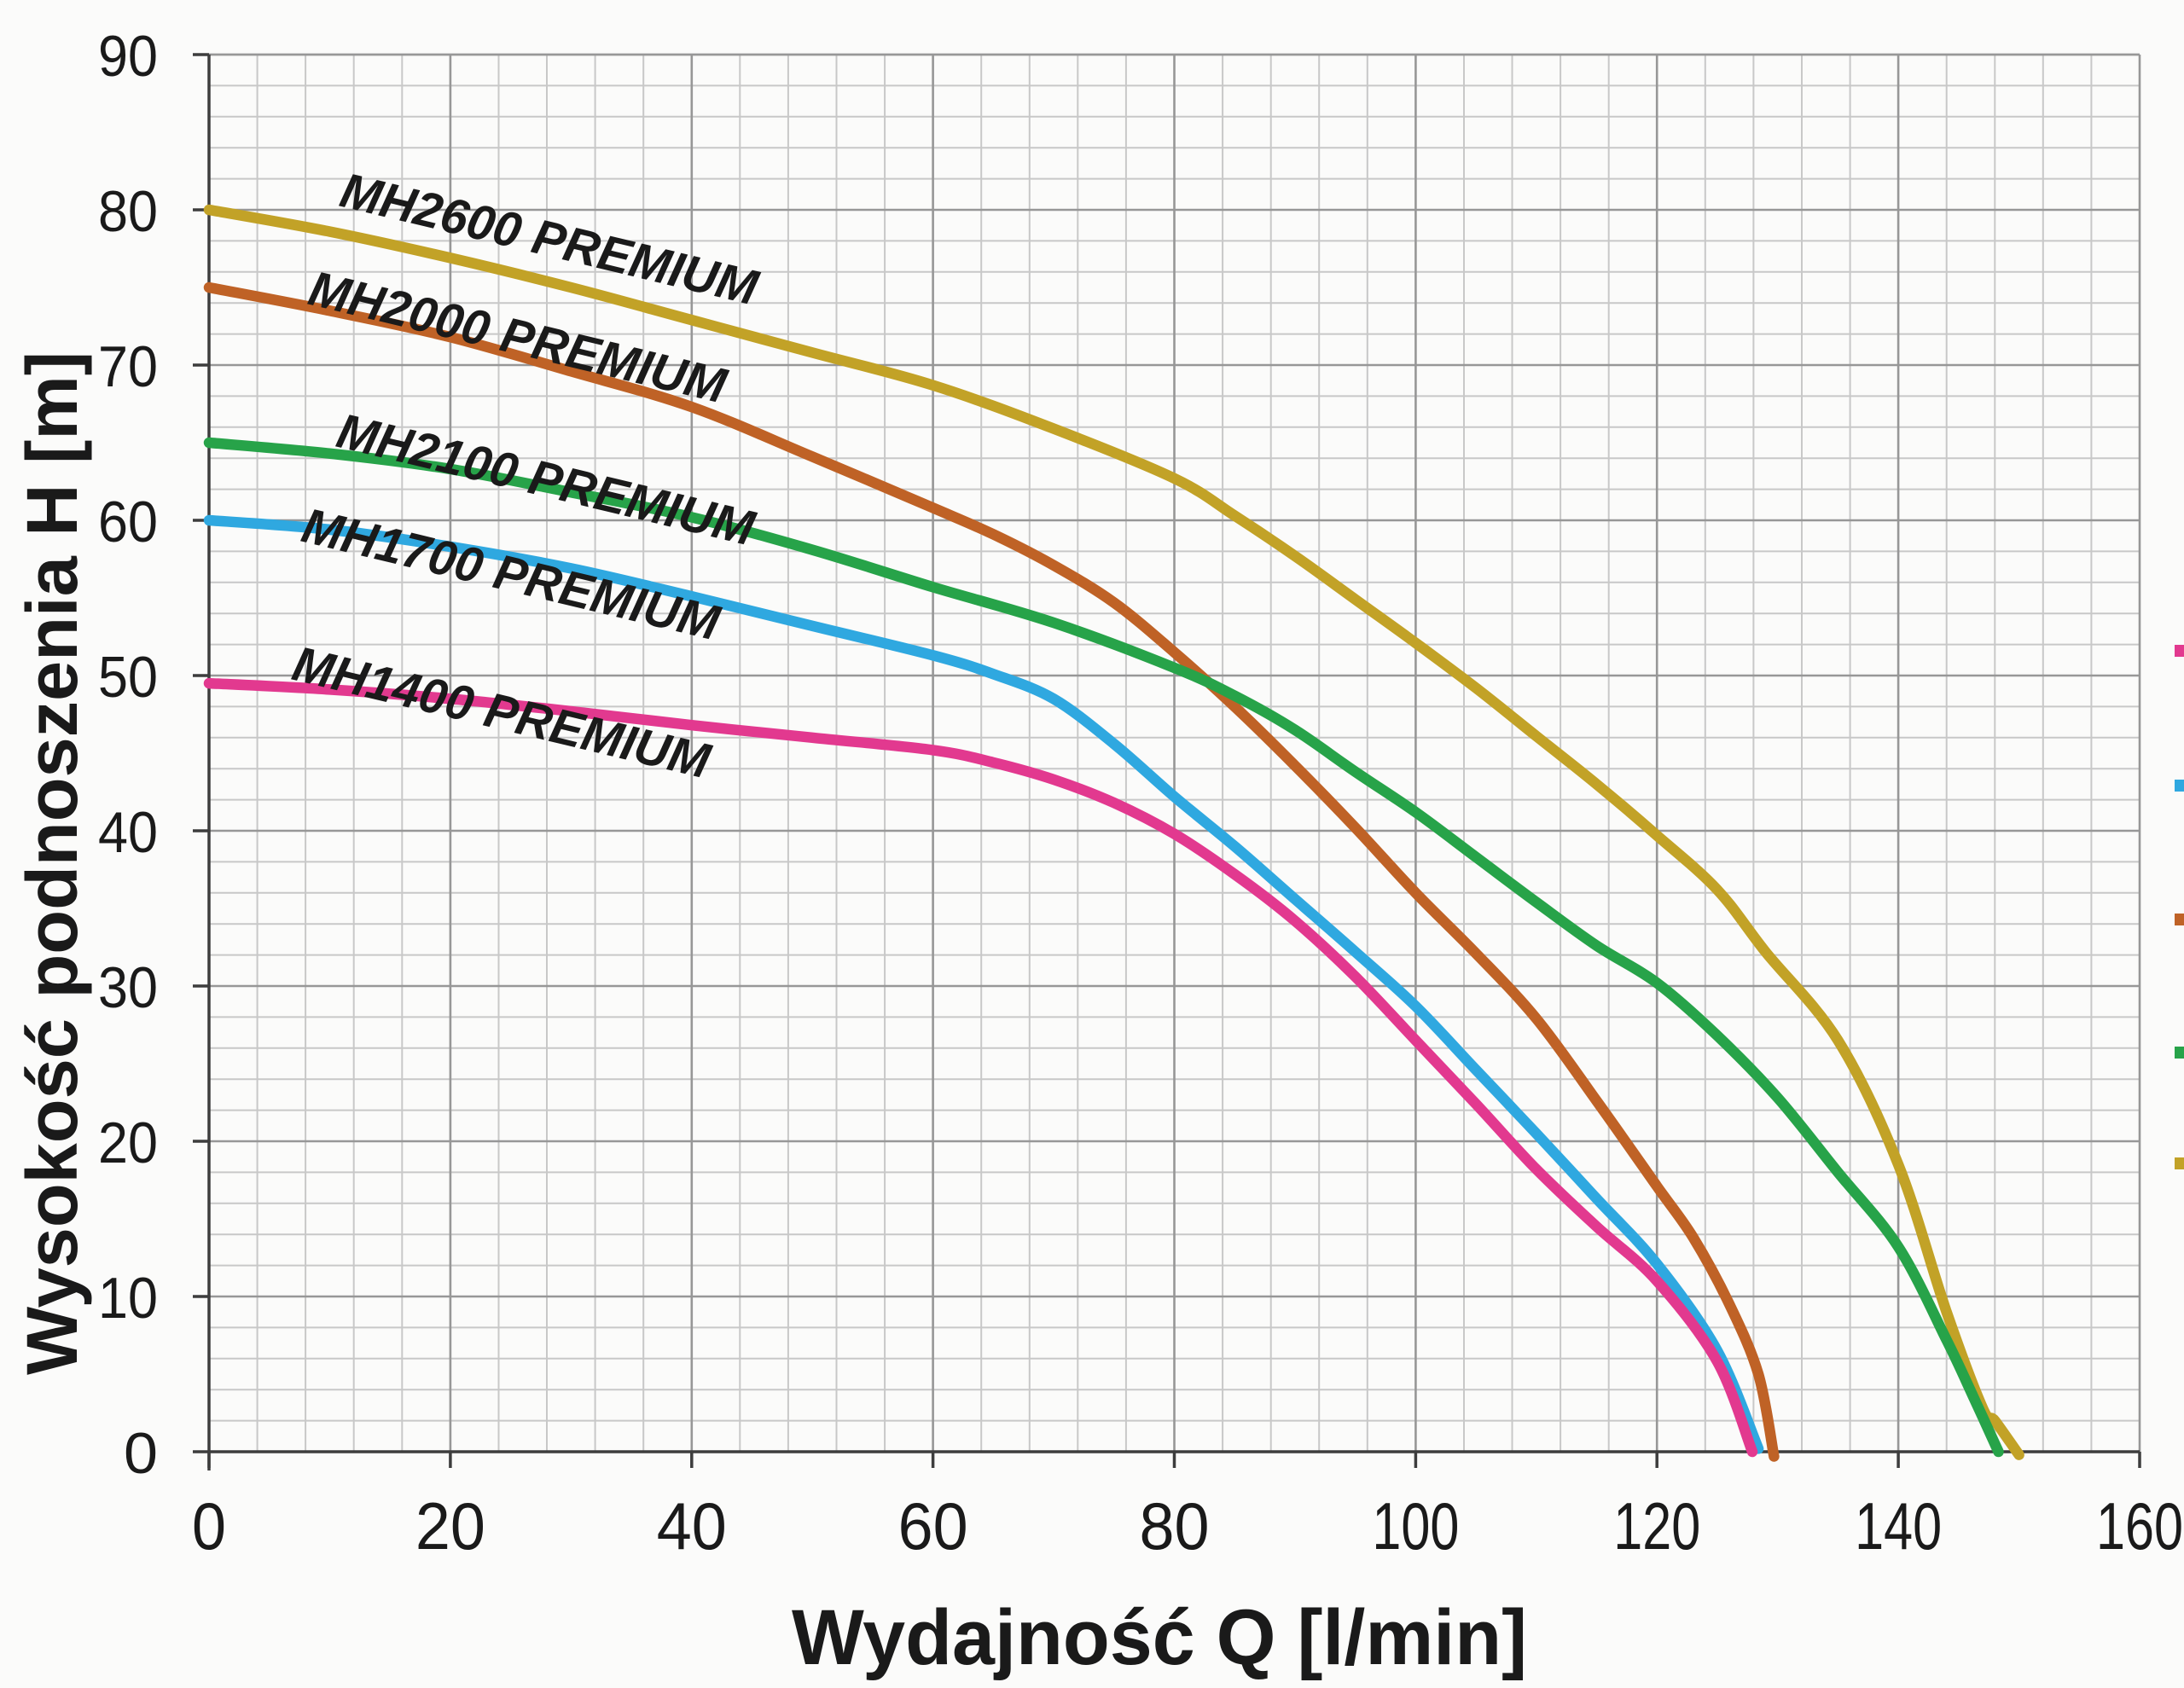  What do you see at coordinates (2139, 1525) in the screenshot?
I see `svg-text: 160` at bounding box center [2139, 1525].